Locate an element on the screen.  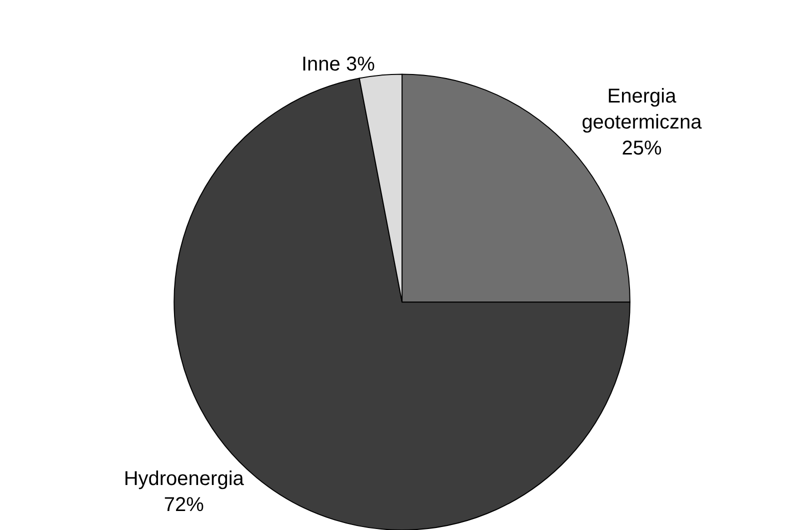
data-label: 72% is located at coordinates (184, 505).